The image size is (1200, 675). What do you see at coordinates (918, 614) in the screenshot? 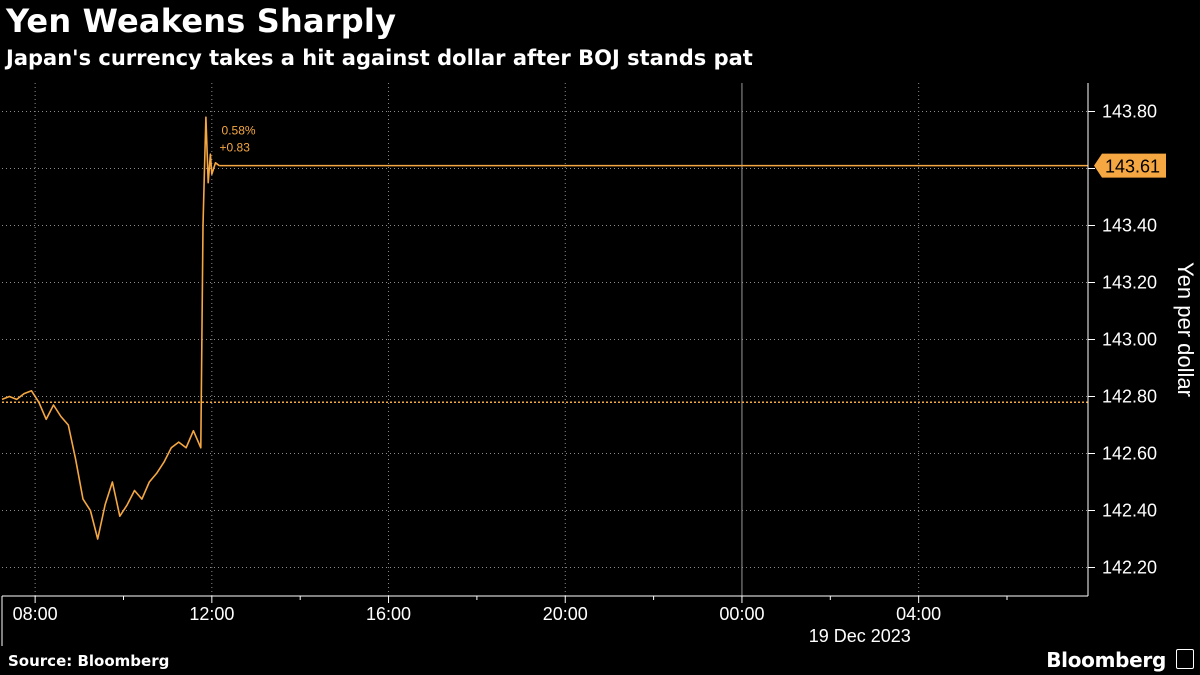
I see `x-tick-label: 04:00` at bounding box center [918, 614].